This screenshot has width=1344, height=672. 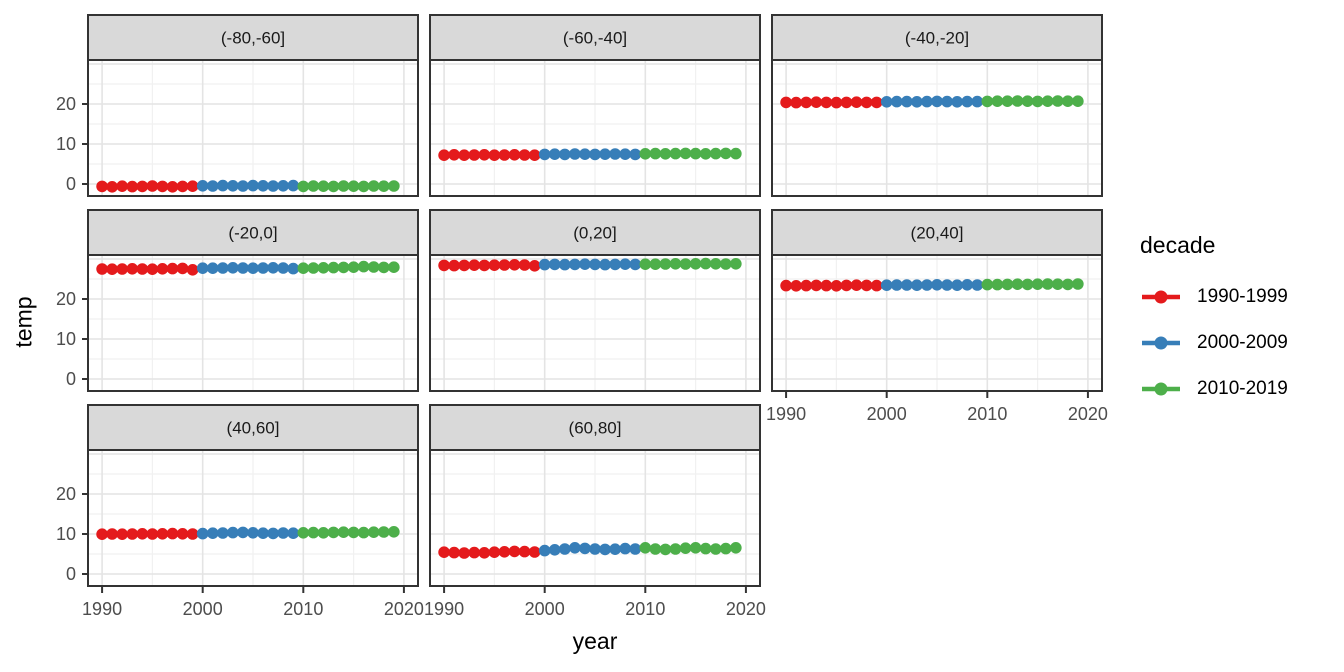 I want to click on y-tick-label: 20, so click(x=66, y=299).